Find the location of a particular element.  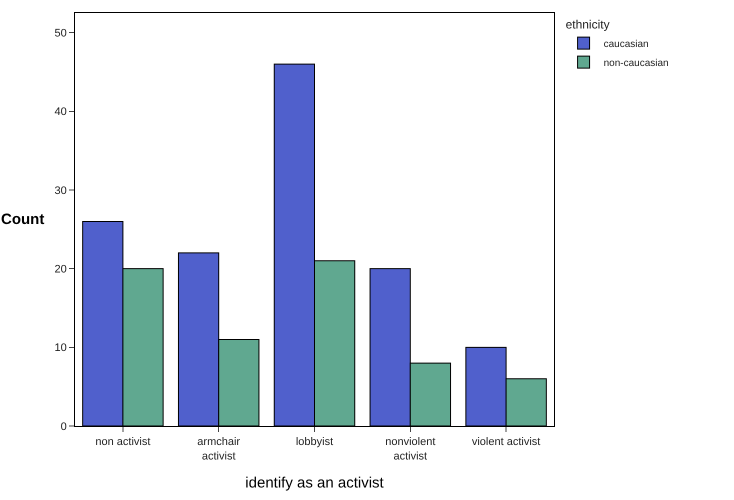

x-tick-label: violent activist is located at coordinates (506, 442).